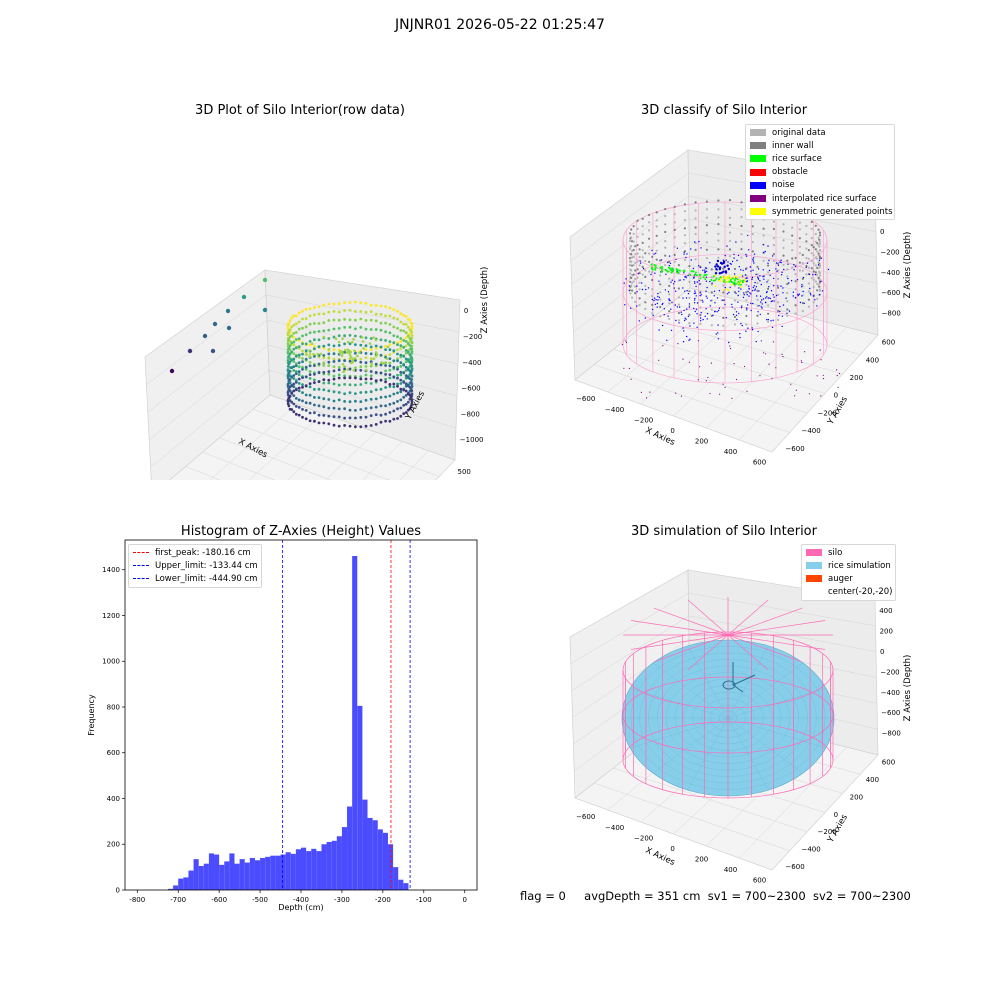 This screenshot has height=1000, width=1000. I want to click on cls-y-tick: 400, so click(872, 360).